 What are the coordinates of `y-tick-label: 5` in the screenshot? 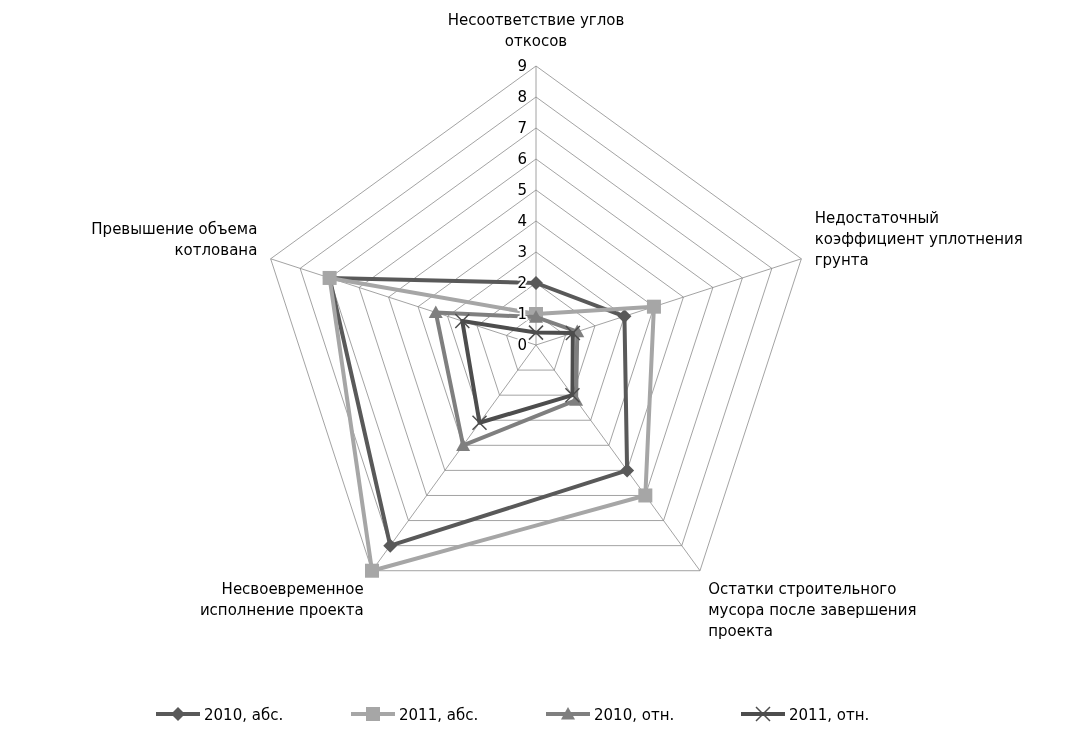 It's located at (522, 190).